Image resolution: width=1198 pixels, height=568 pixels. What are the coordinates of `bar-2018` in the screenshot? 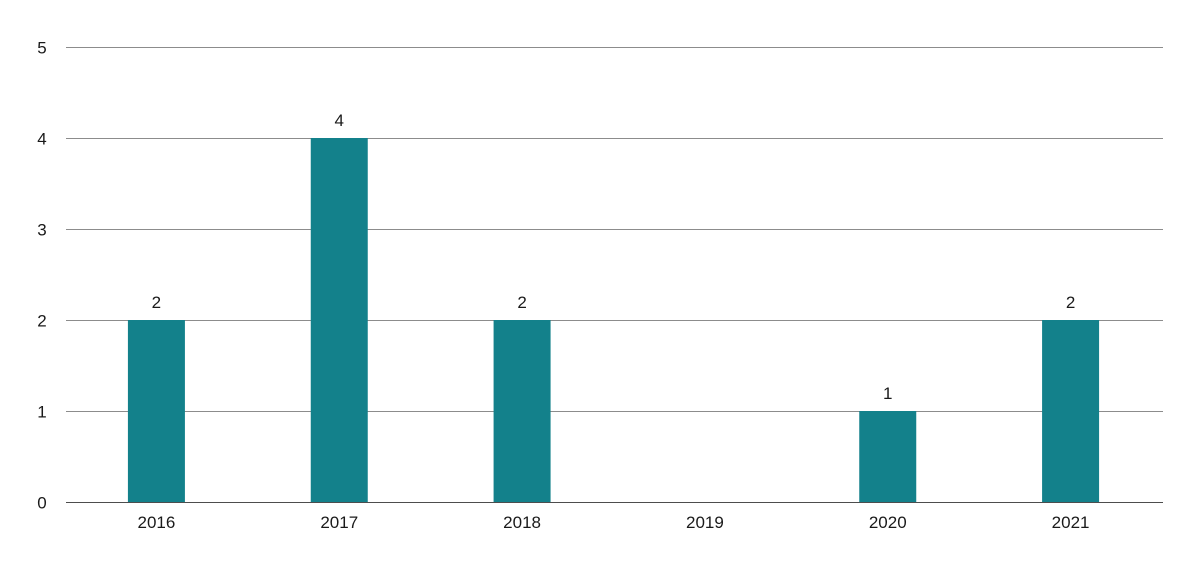 It's located at (522, 411).